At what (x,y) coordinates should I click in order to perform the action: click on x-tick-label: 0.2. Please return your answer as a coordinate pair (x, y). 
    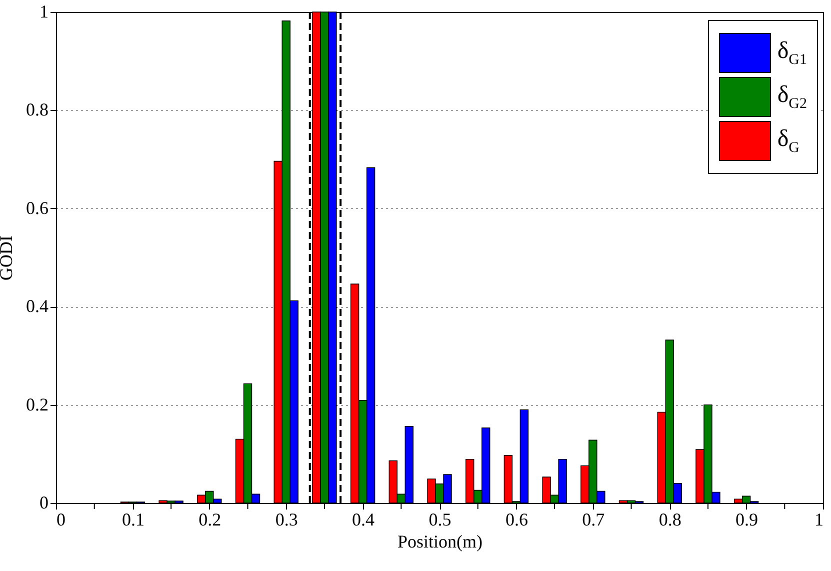
    Looking at the image, I should click on (210, 520).